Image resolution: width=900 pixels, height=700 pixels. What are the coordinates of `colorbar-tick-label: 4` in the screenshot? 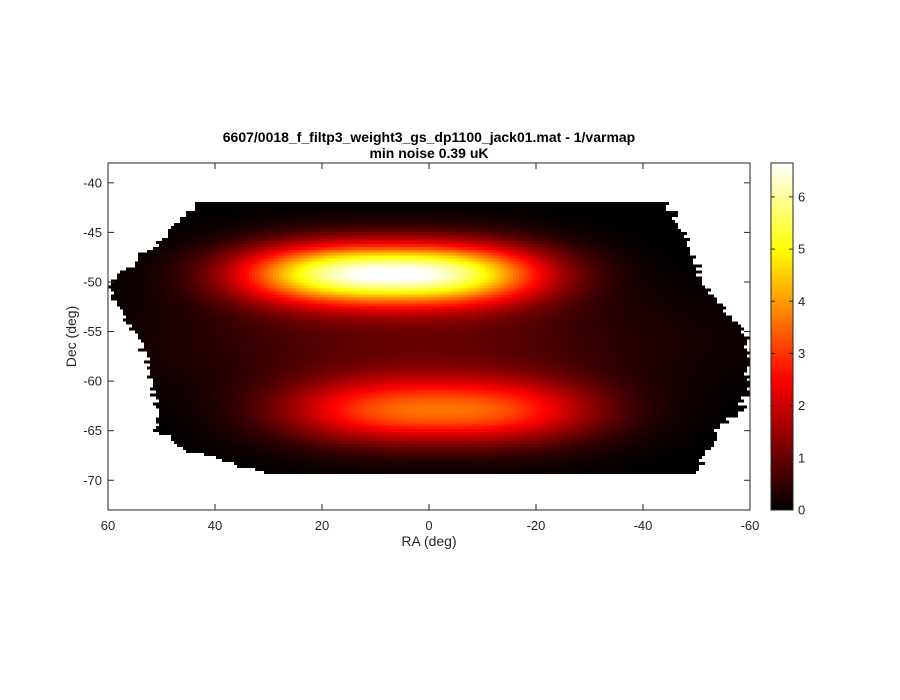 It's located at (801, 301).